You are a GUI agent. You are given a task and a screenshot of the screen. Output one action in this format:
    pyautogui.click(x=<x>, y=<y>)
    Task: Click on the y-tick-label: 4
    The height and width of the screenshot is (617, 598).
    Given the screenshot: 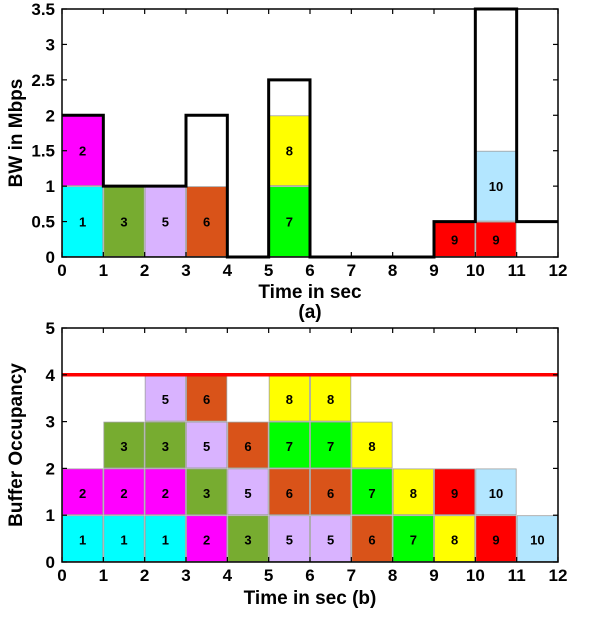 What is the action you would take?
    pyautogui.click(x=51, y=375)
    